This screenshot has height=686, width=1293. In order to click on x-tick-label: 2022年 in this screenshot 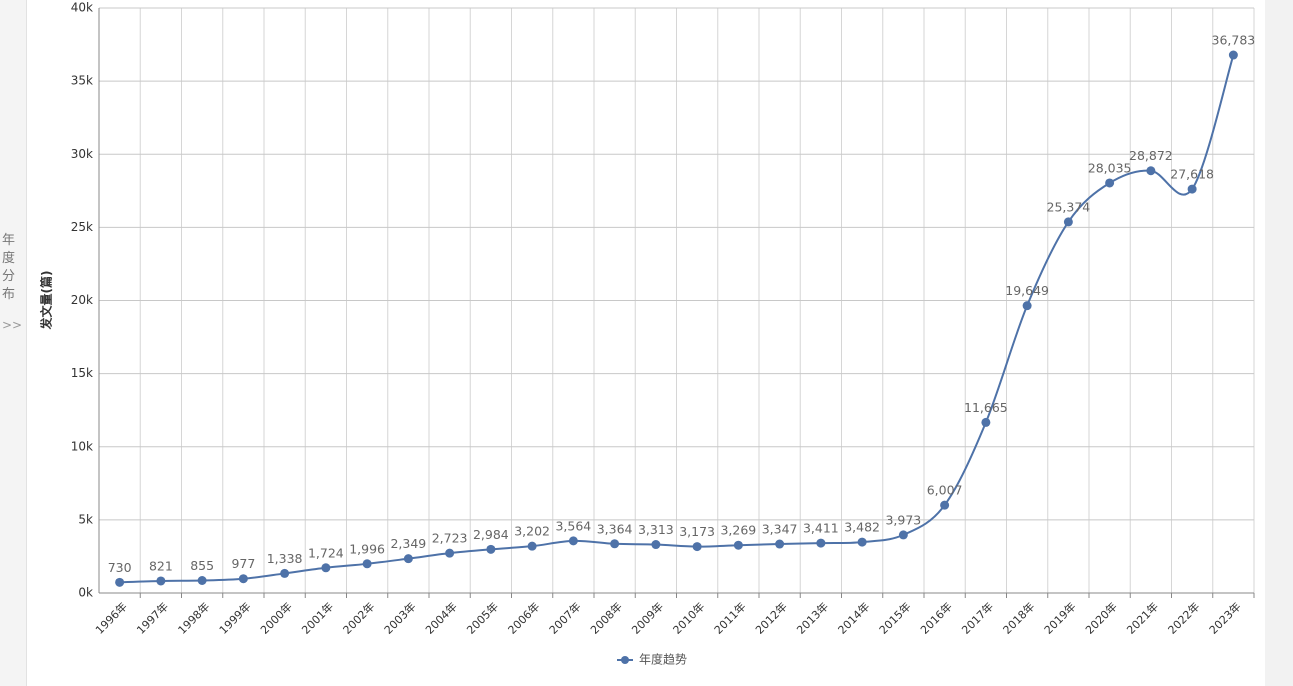, I will do `click(1183, 617)`.